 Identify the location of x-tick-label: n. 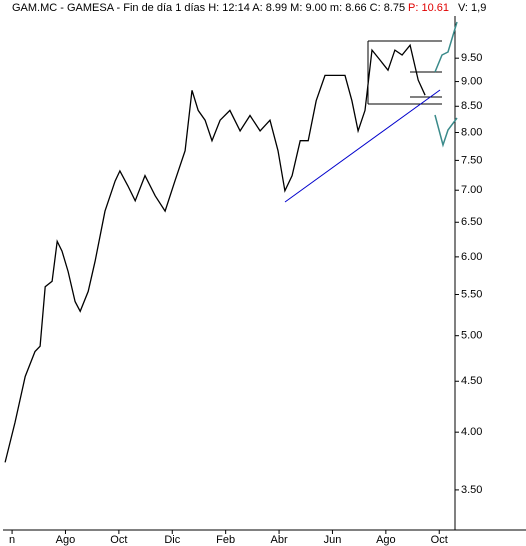
(12, 540).